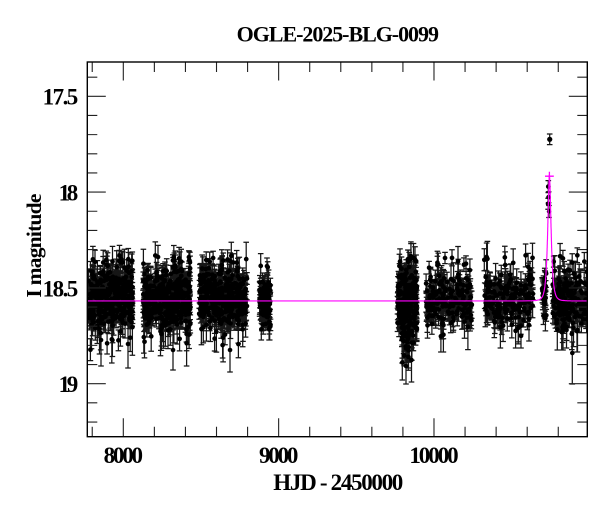  I want to click on svg-text: 10000, so click(433, 455).